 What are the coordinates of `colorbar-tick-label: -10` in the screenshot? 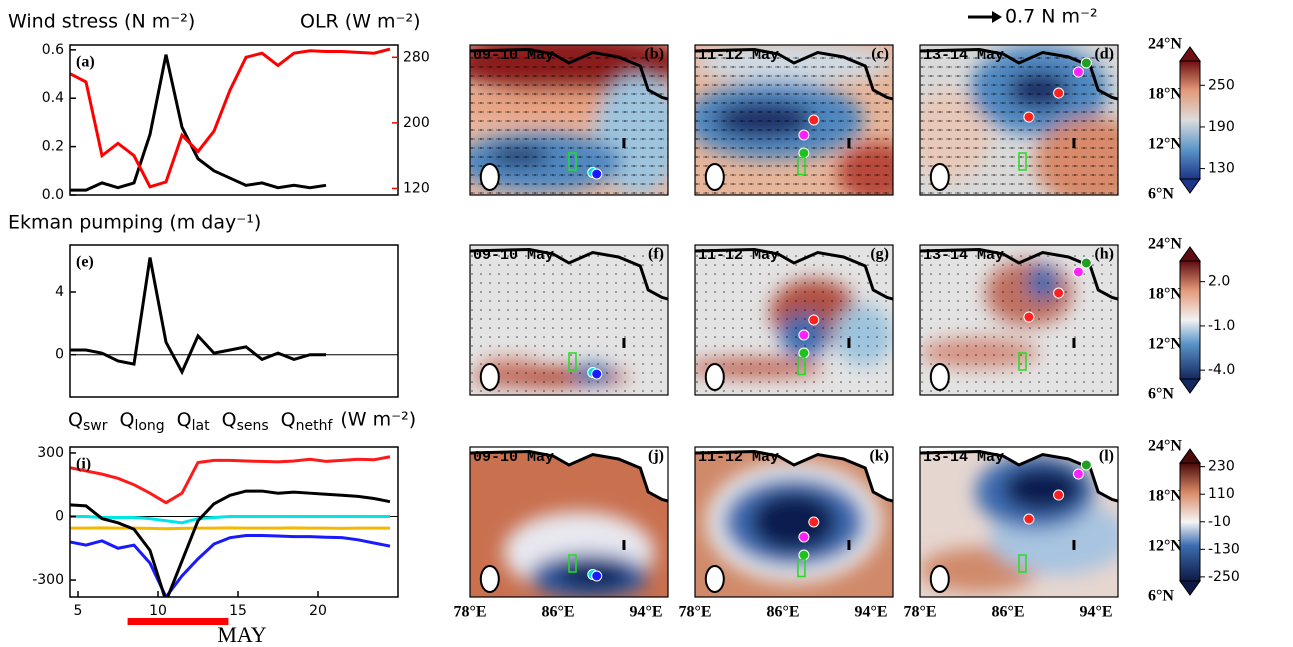 It's located at (1219, 522).